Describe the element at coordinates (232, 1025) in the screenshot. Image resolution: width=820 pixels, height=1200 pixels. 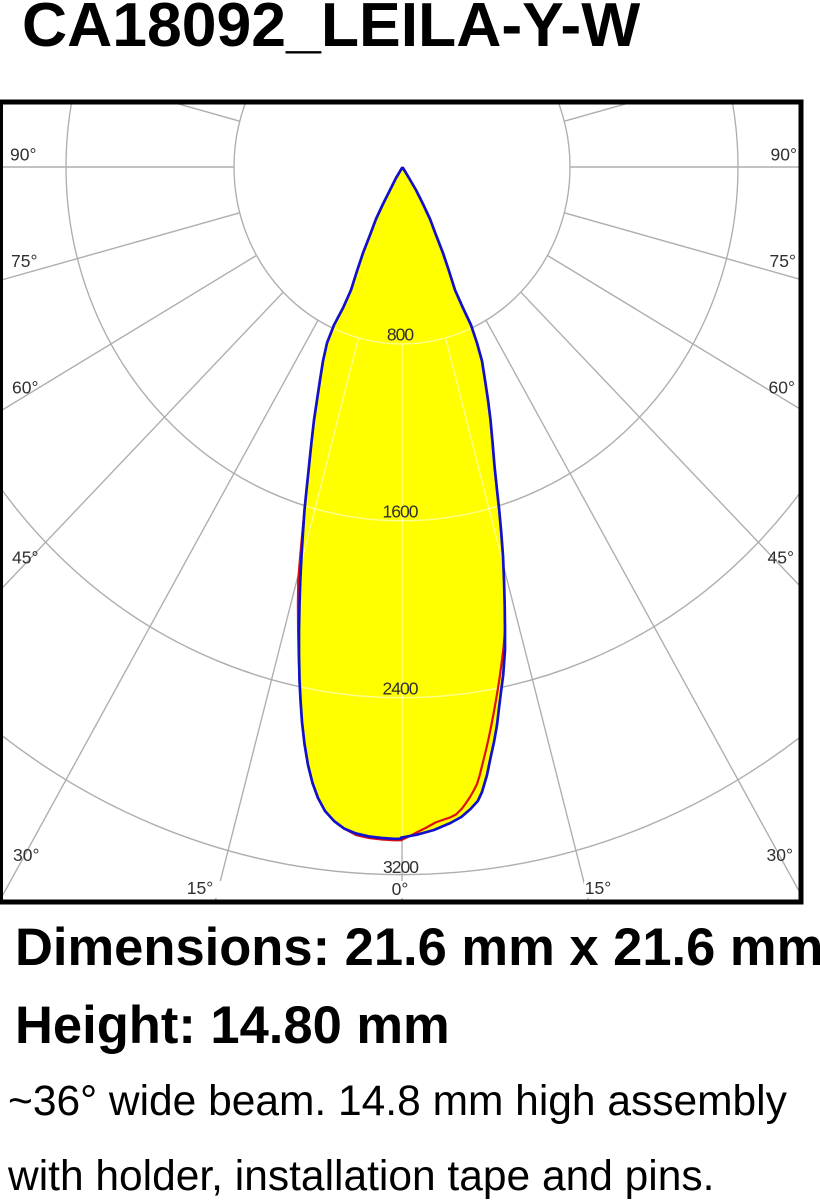
I see `svg-text: Height: 14.80 mm` at that location.